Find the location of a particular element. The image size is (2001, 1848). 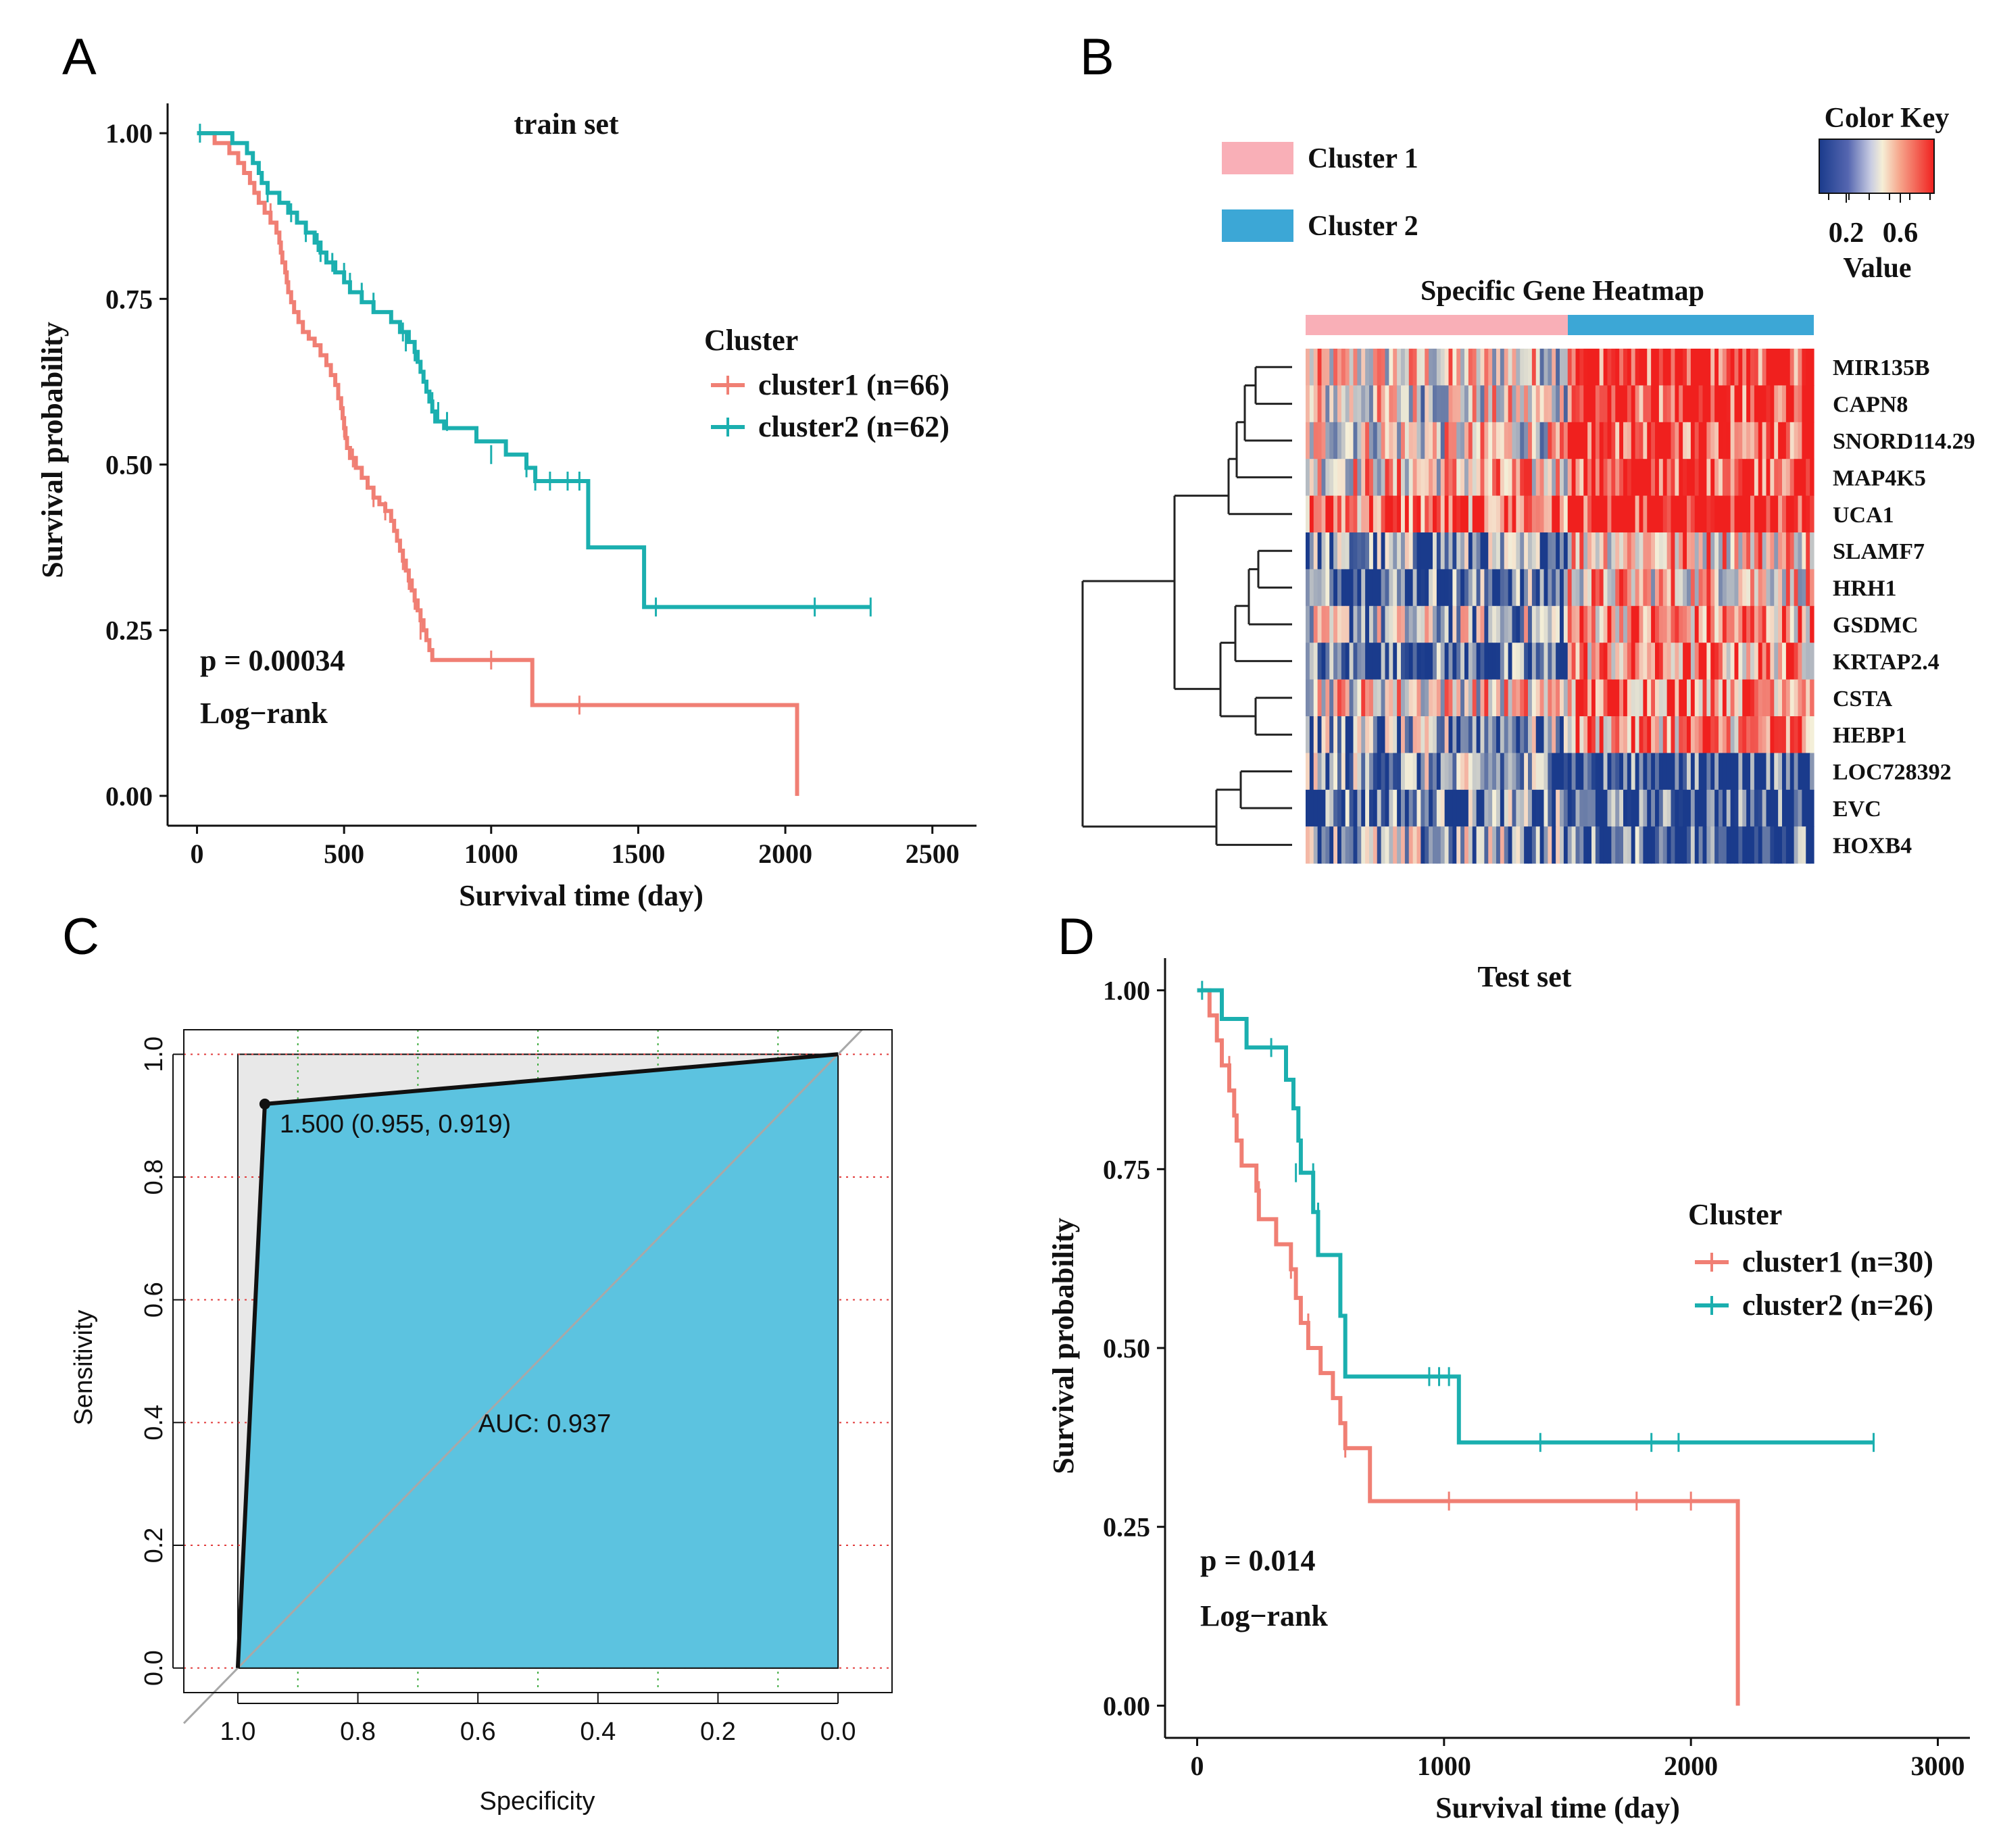

x-tick-label: 3000 is located at coordinates (1938, 1766).